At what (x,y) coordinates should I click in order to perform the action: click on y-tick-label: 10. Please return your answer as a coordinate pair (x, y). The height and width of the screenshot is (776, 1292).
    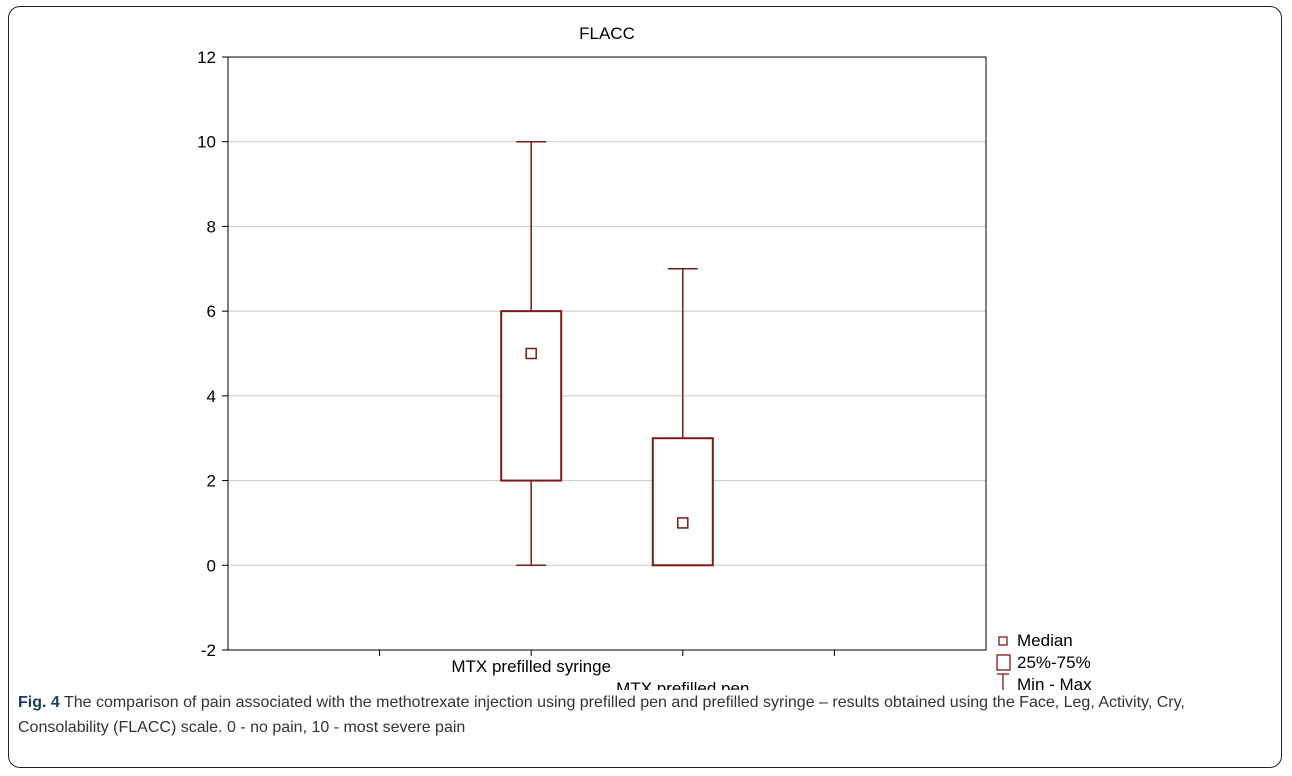
    Looking at the image, I should click on (206, 142).